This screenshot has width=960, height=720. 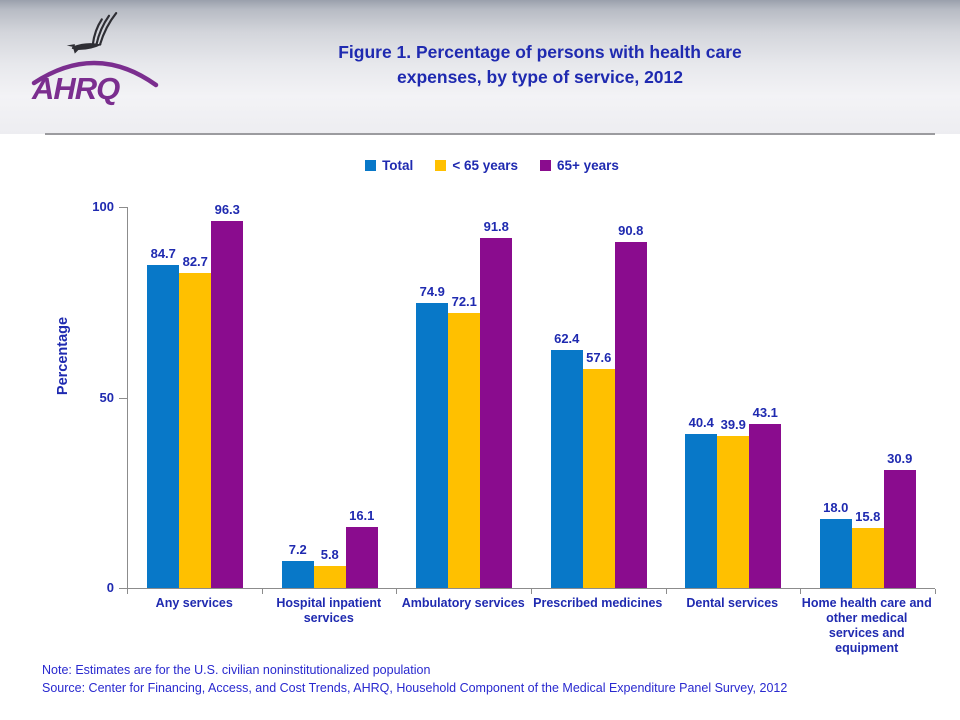 What do you see at coordinates (194, 603) in the screenshot?
I see `category-label-text: Any services` at bounding box center [194, 603].